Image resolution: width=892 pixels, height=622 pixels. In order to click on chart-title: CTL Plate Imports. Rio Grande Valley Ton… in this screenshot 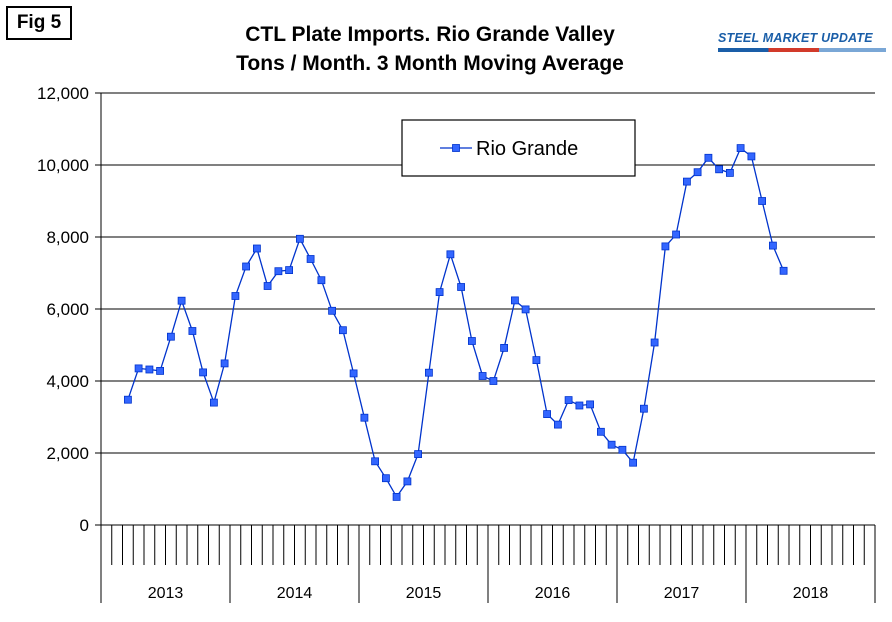, I will do `click(430, 49)`.